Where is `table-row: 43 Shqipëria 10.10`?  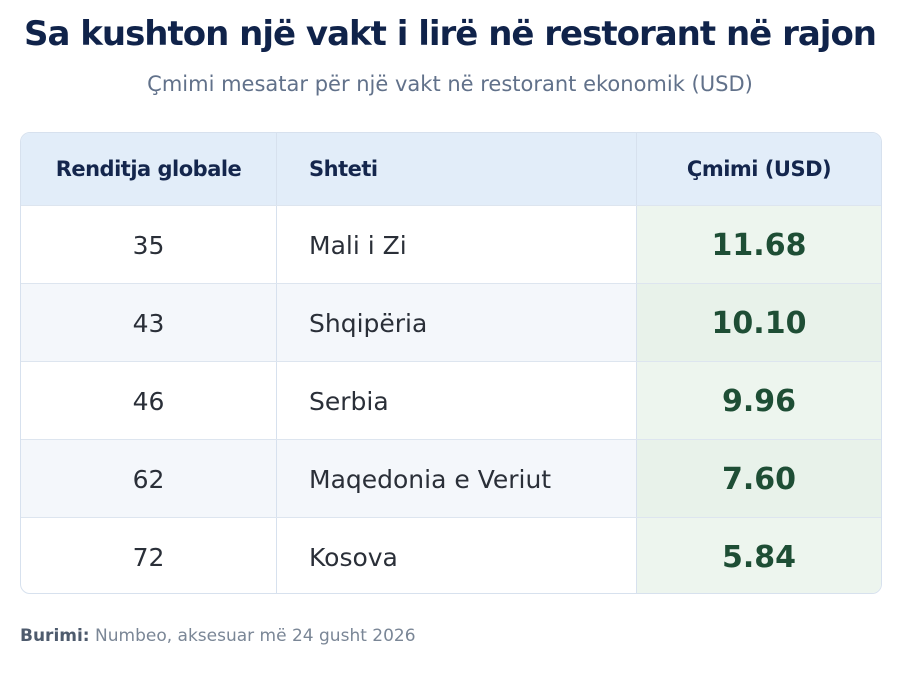 table-row: 43 Shqipëria 10.10 is located at coordinates (451, 322).